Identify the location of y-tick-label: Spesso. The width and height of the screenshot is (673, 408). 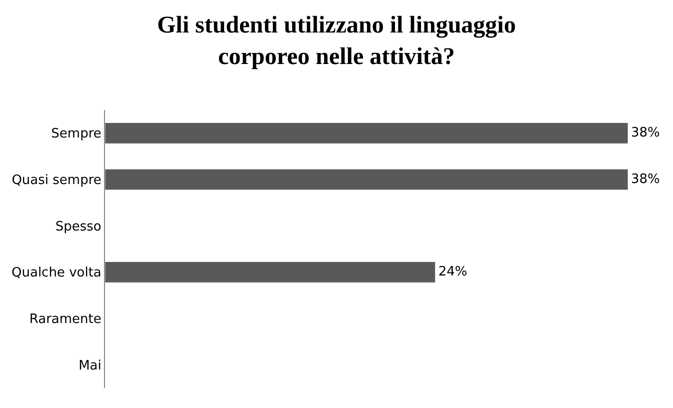
(78, 226).